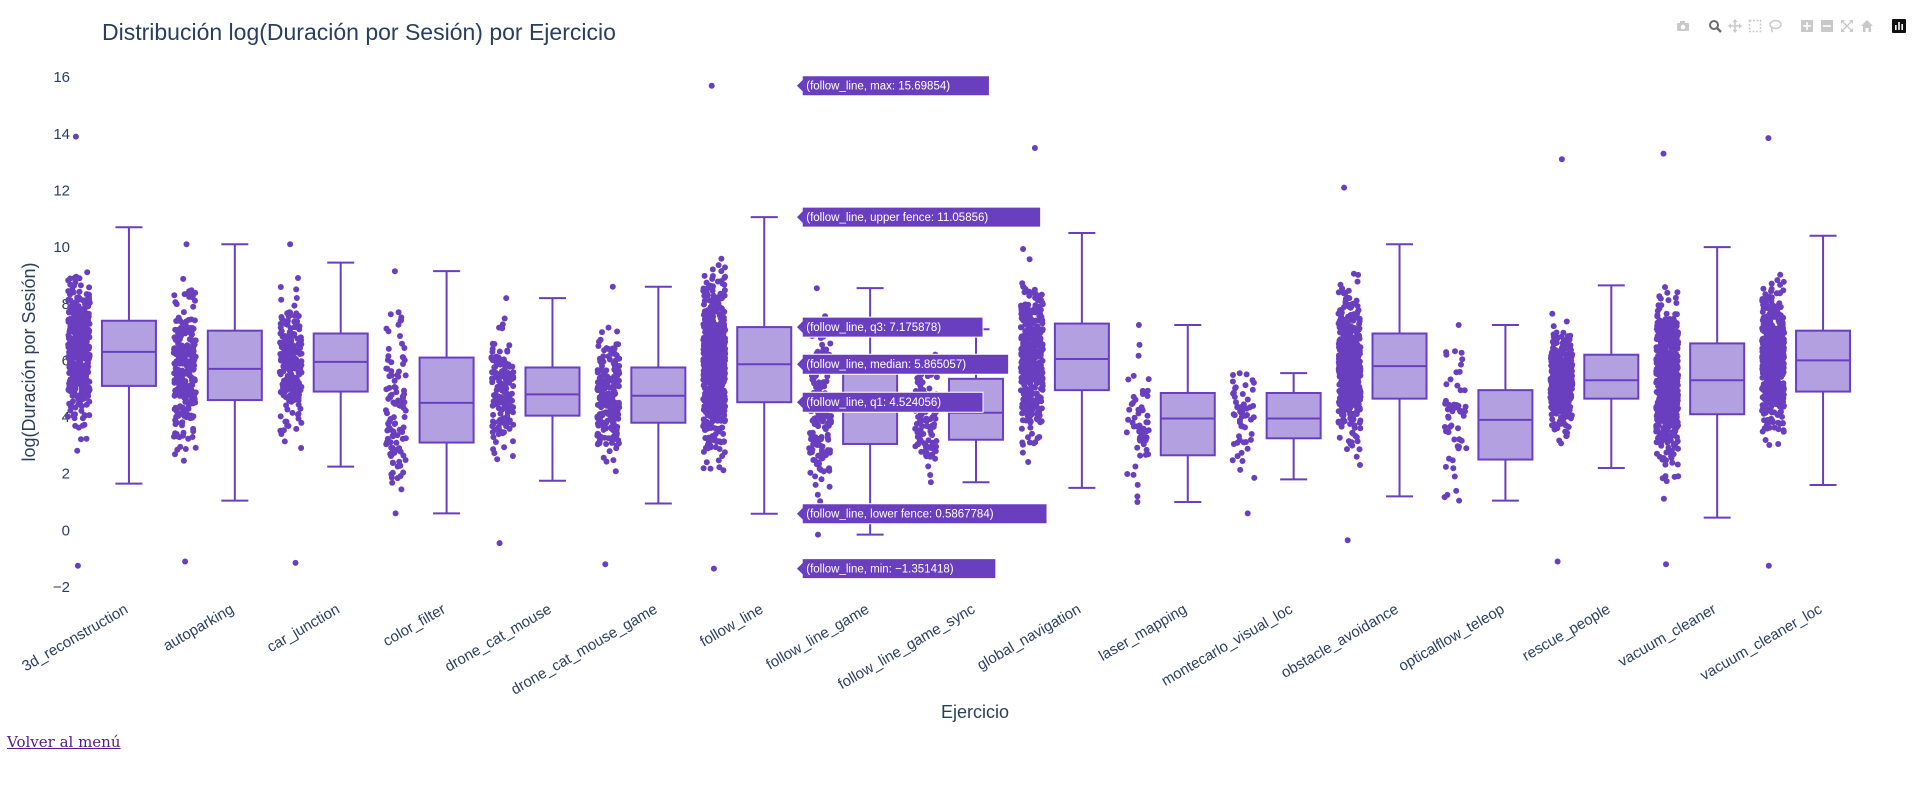 This screenshot has height=805, width=1915. I want to click on box-iqr, so click(1505, 425).